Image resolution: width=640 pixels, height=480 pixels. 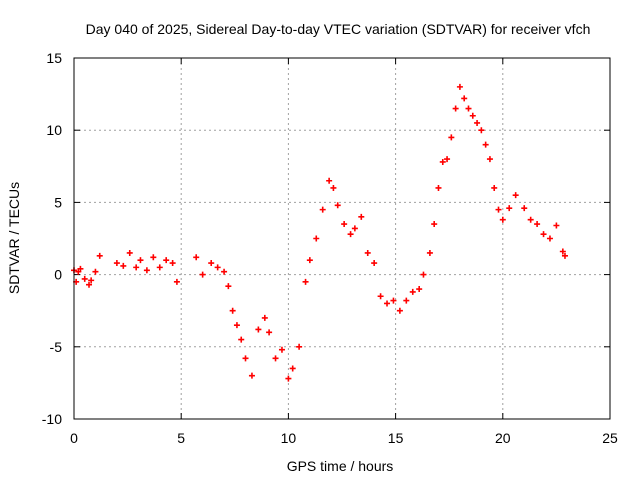 I want to click on x-axis-label: GPS time / hours, so click(x=340, y=466).